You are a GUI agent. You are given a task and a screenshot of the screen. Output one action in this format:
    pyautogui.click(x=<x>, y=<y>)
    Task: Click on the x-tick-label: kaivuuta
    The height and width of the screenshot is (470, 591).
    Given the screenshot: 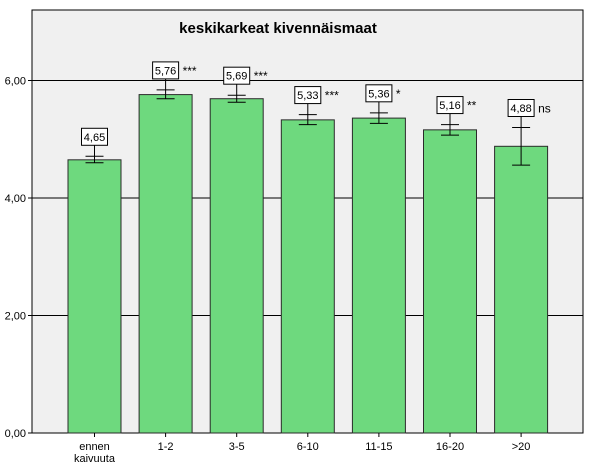 What is the action you would take?
    pyautogui.click(x=95, y=459)
    